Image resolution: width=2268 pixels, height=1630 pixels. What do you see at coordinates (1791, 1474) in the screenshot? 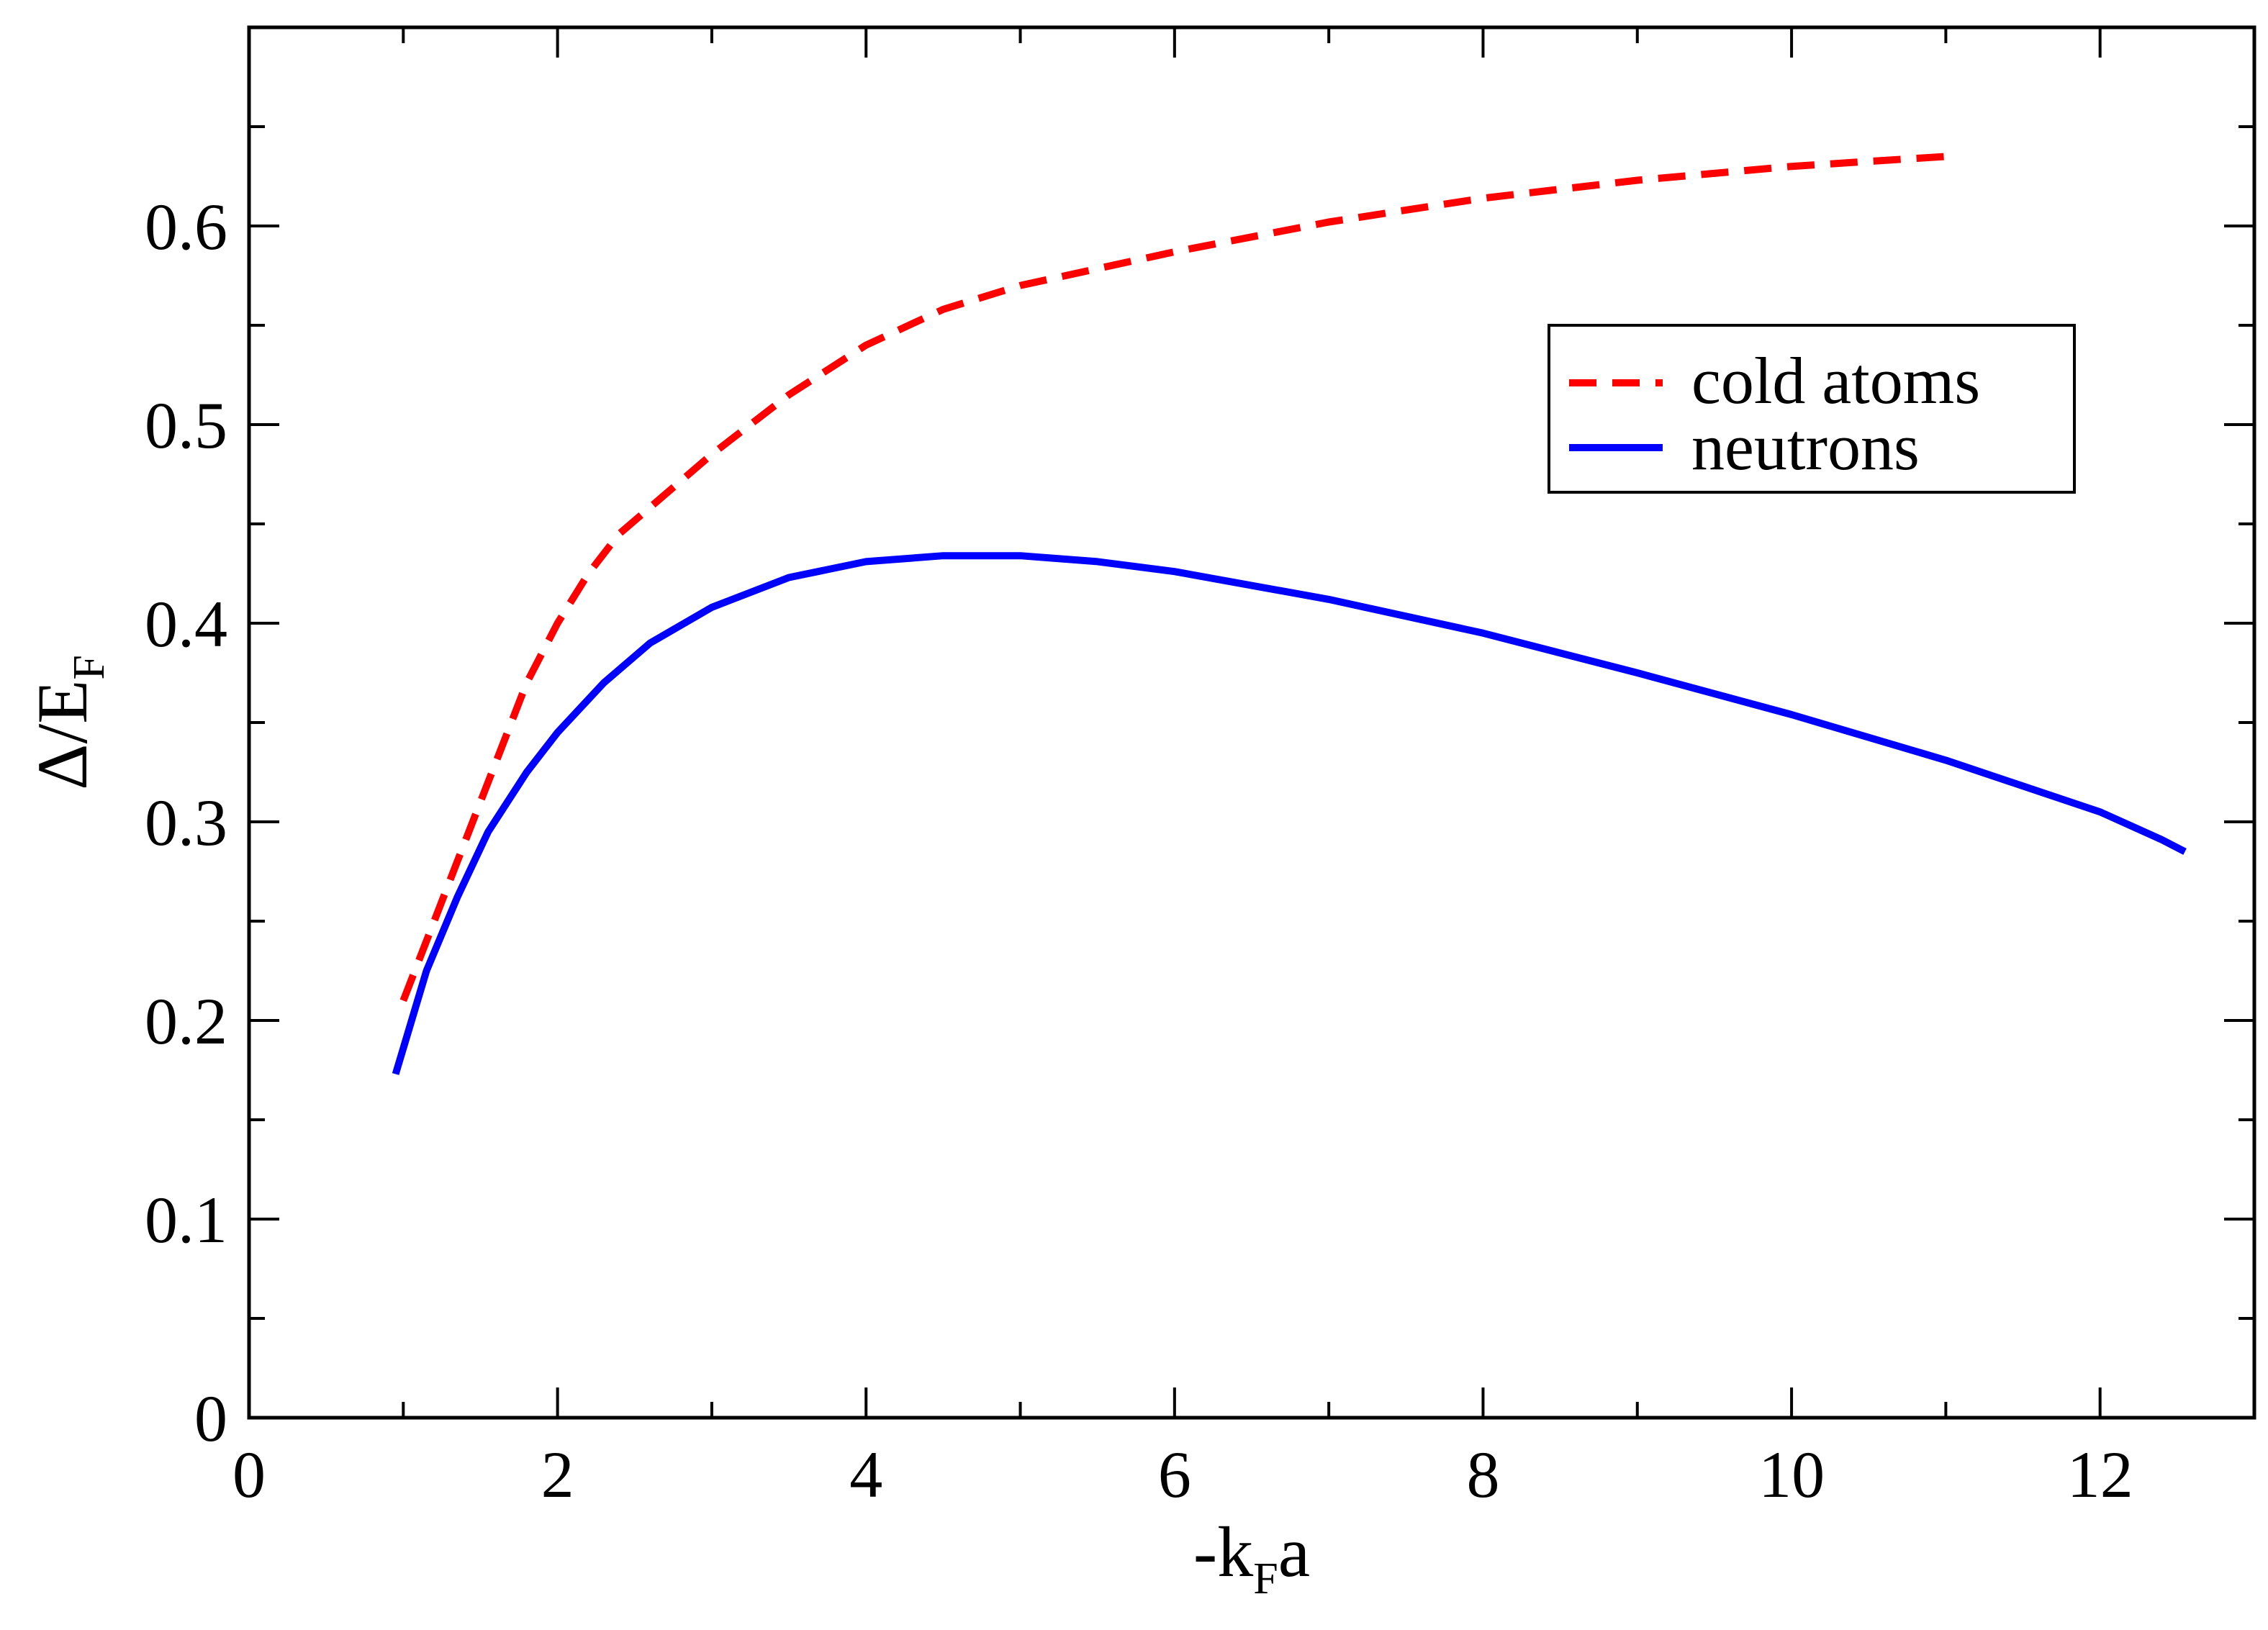
I see `x-tick-label: 10` at bounding box center [1791, 1474].